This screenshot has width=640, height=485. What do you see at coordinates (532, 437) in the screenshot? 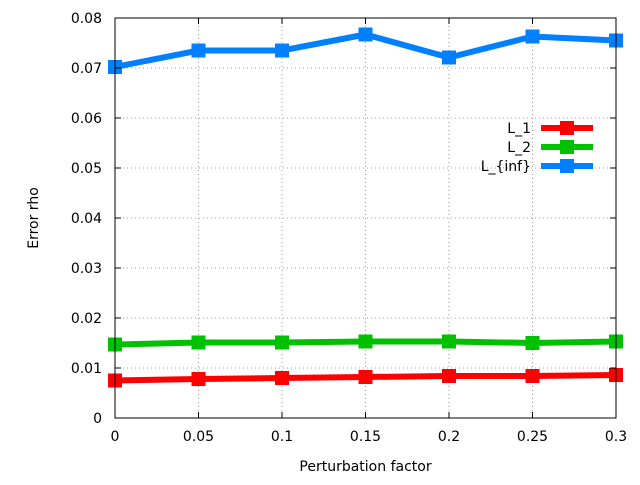
I see `x-tick-label: 0.25` at bounding box center [532, 437].